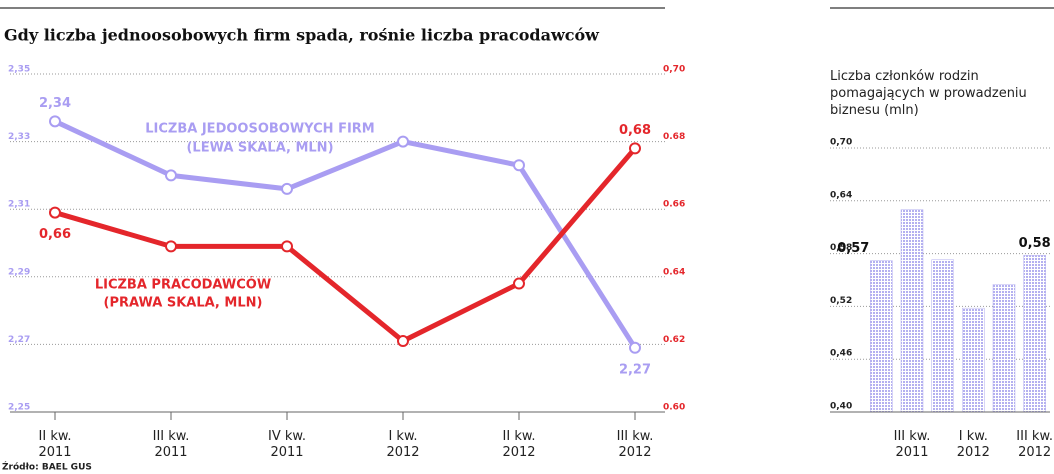 This screenshot has width=1054, height=474. What do you see at coordinates (674, 205) in the screenshot?
I see `y2-tick-label: 0.66` at bounding box center [674, 205].